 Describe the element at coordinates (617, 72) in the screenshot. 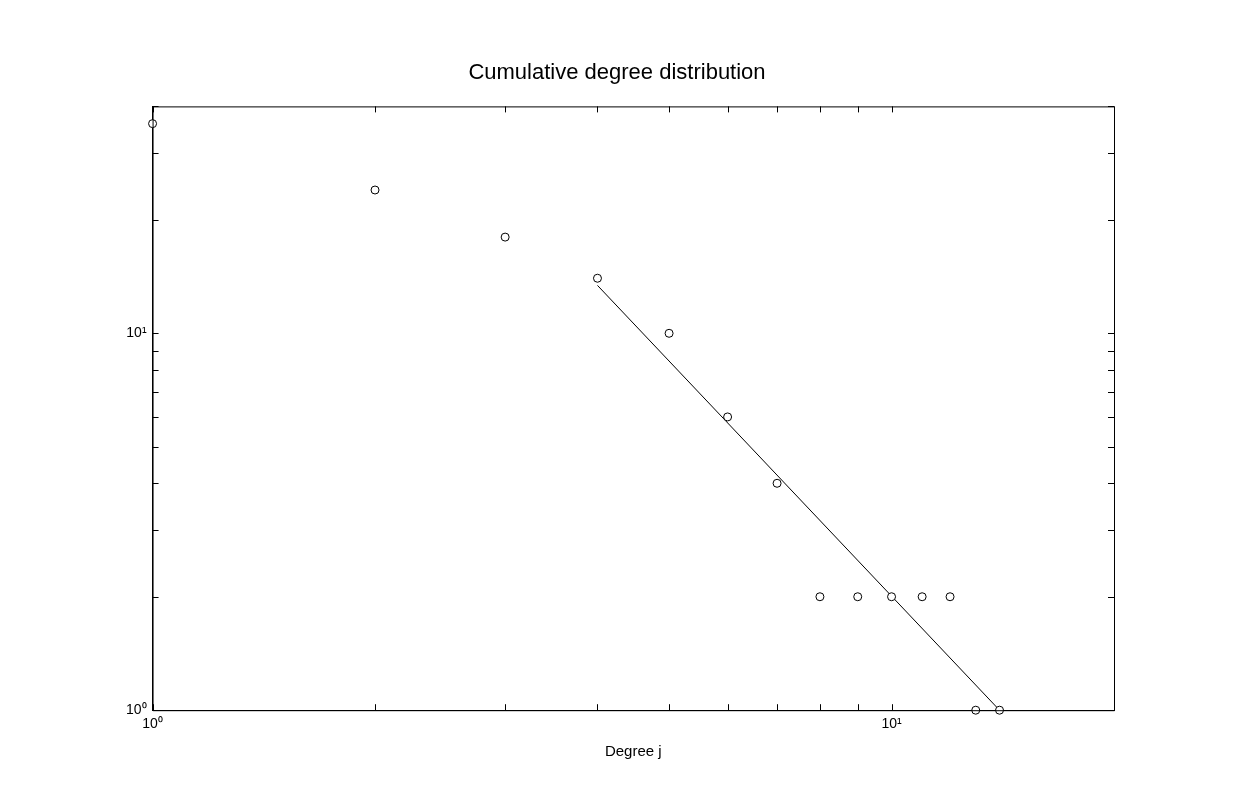

I see `chart-title: Cumulative degree distribution` at that location.